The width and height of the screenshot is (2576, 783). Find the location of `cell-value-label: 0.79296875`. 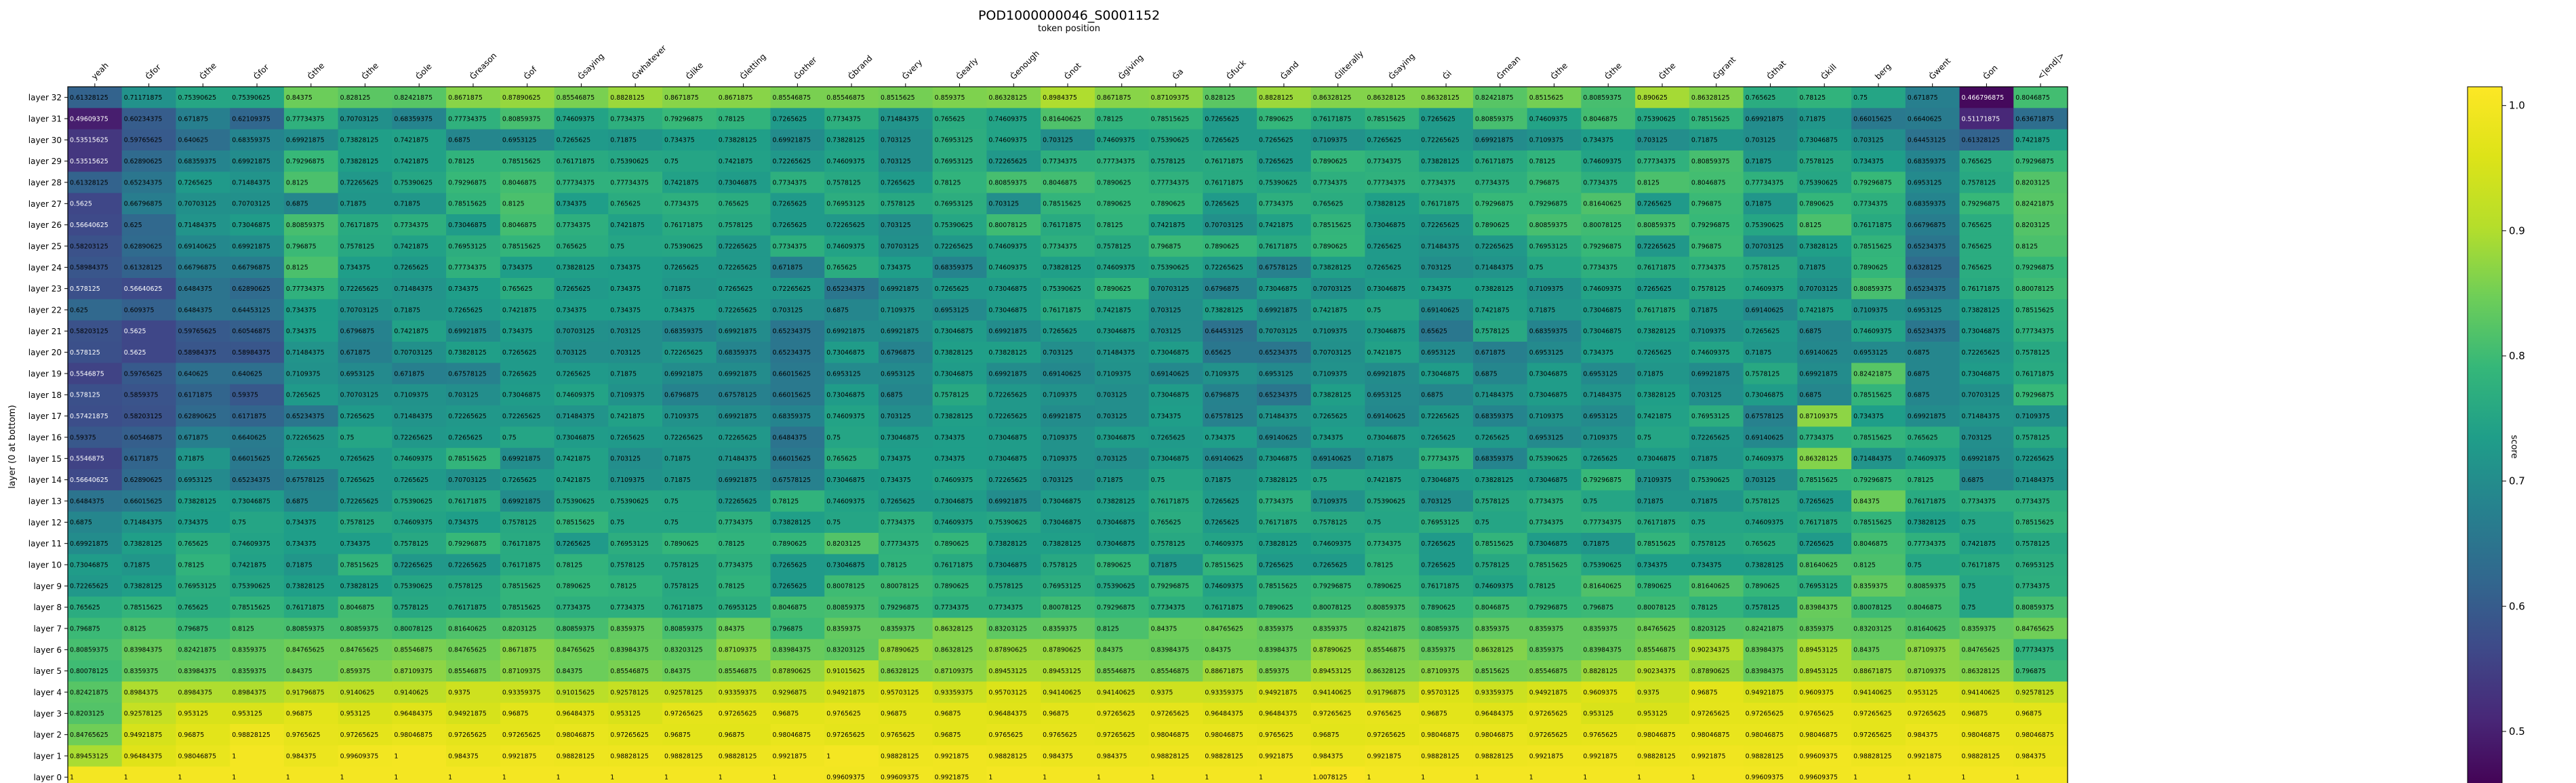

cell-value-label: 0.79296875 is located at coordinates (467, 544).